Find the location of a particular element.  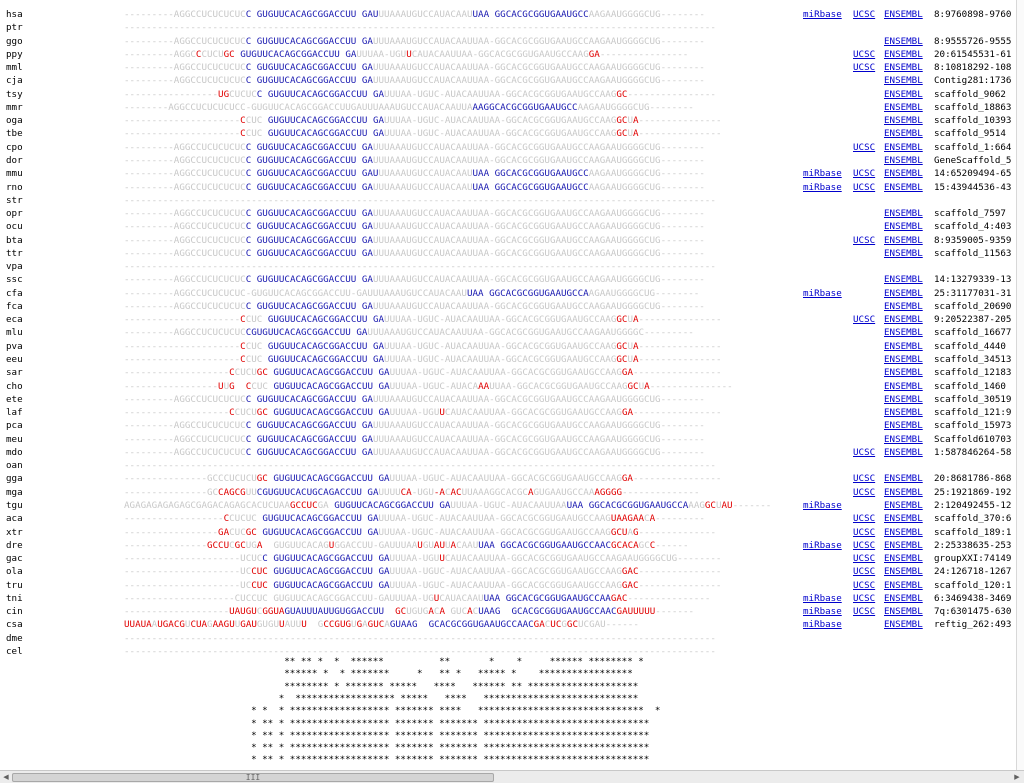

sequence-segment: ---------------------UC is located at coordinates (188, 585).